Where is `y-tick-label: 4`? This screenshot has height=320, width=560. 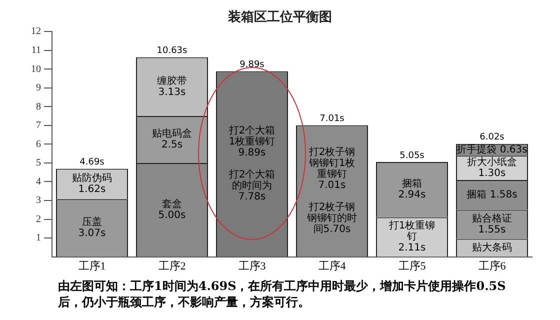 y-tick-label: 4 is located at coordinates (38, 182).